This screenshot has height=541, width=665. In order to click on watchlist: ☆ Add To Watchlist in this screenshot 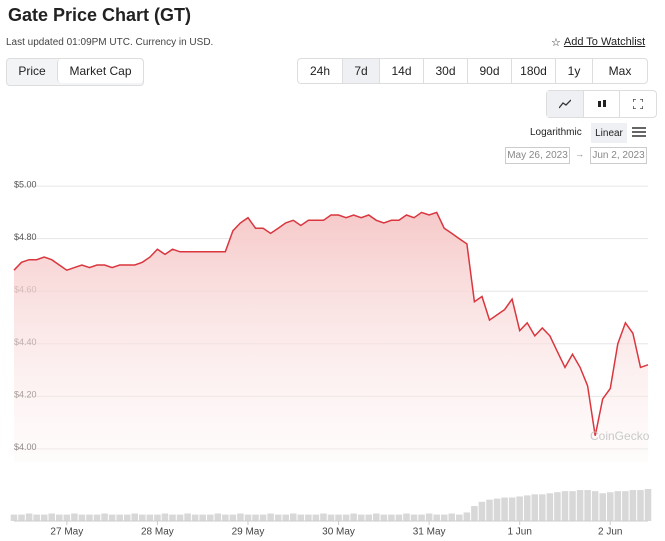, I will do `click(598, 42)`.